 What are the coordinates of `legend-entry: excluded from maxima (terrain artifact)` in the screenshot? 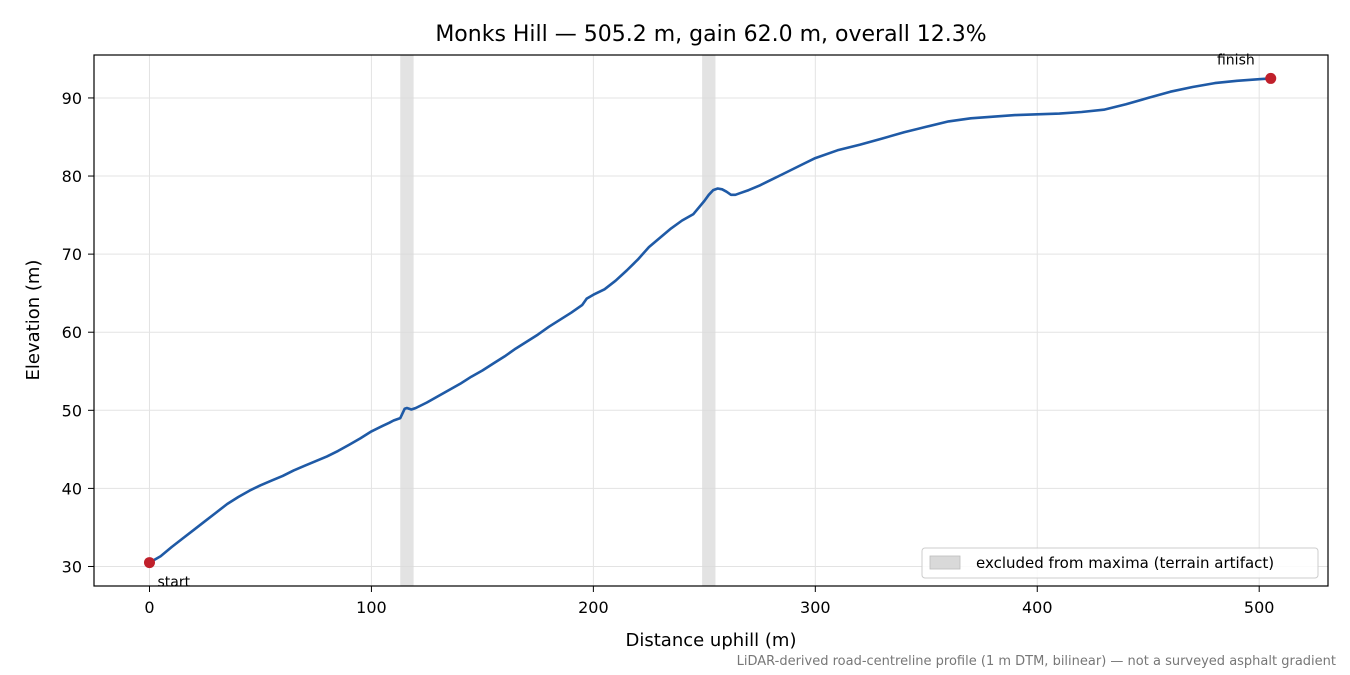 It's located at (1125, 563).